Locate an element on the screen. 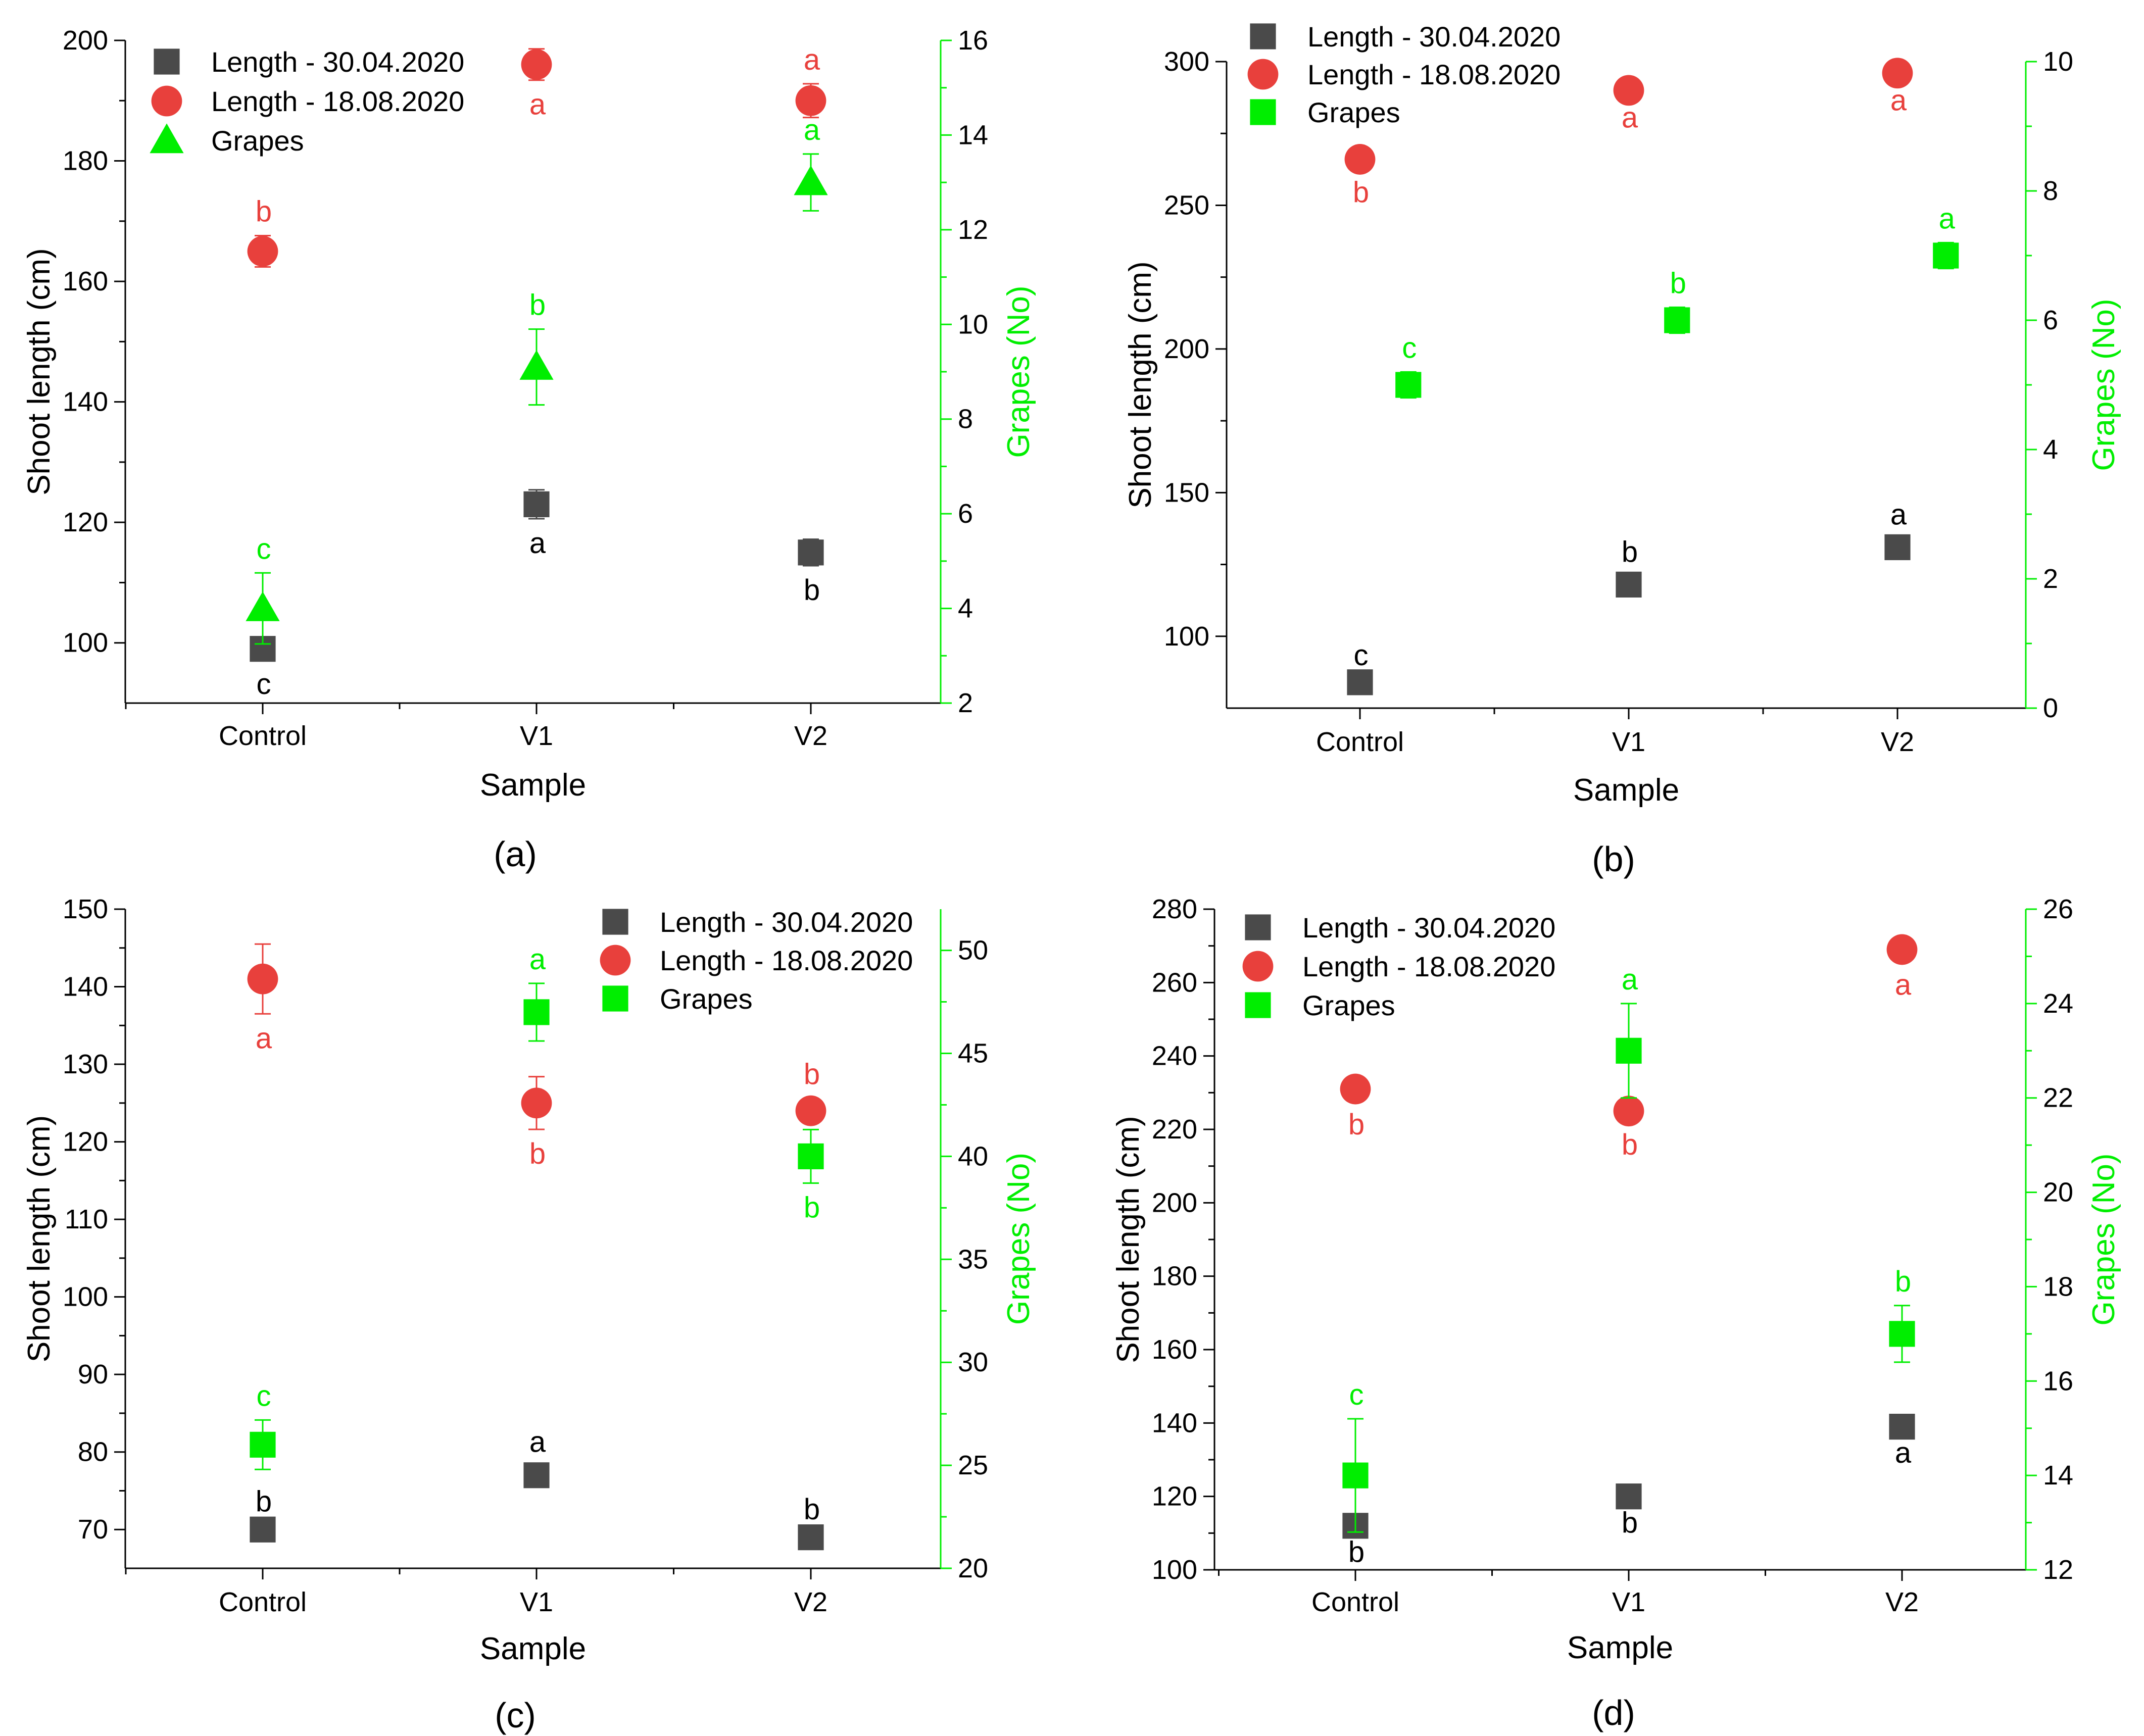 This screenshot has height=1736, width=2144. panel-caption: (c) is located at coordinates (516, 1715).